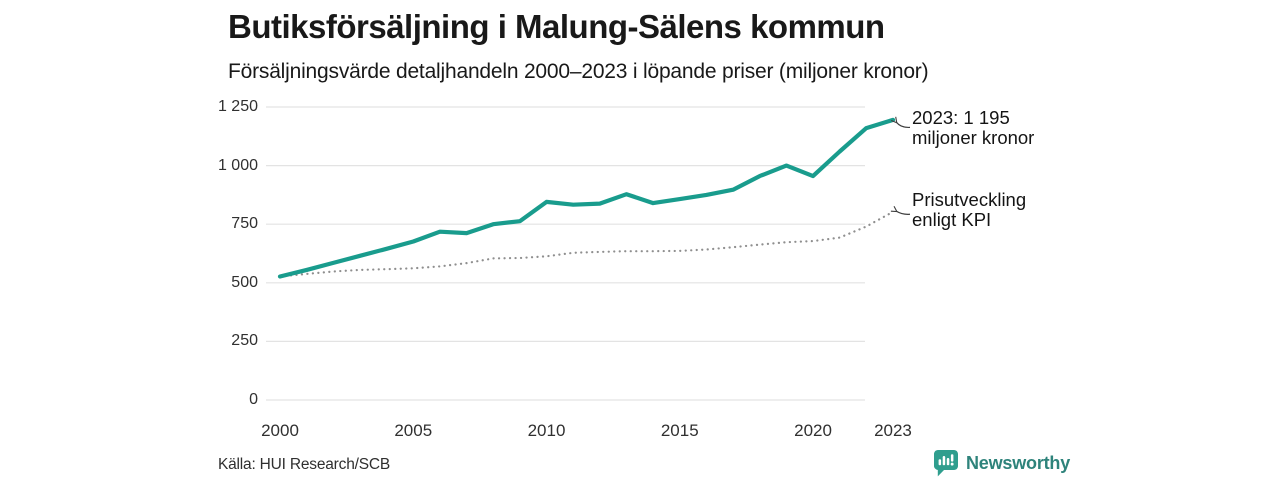  What do you see at coordinates (904, 168) in the screenshot?
I see `annotation-arrows` at bounding box center [904, 168].